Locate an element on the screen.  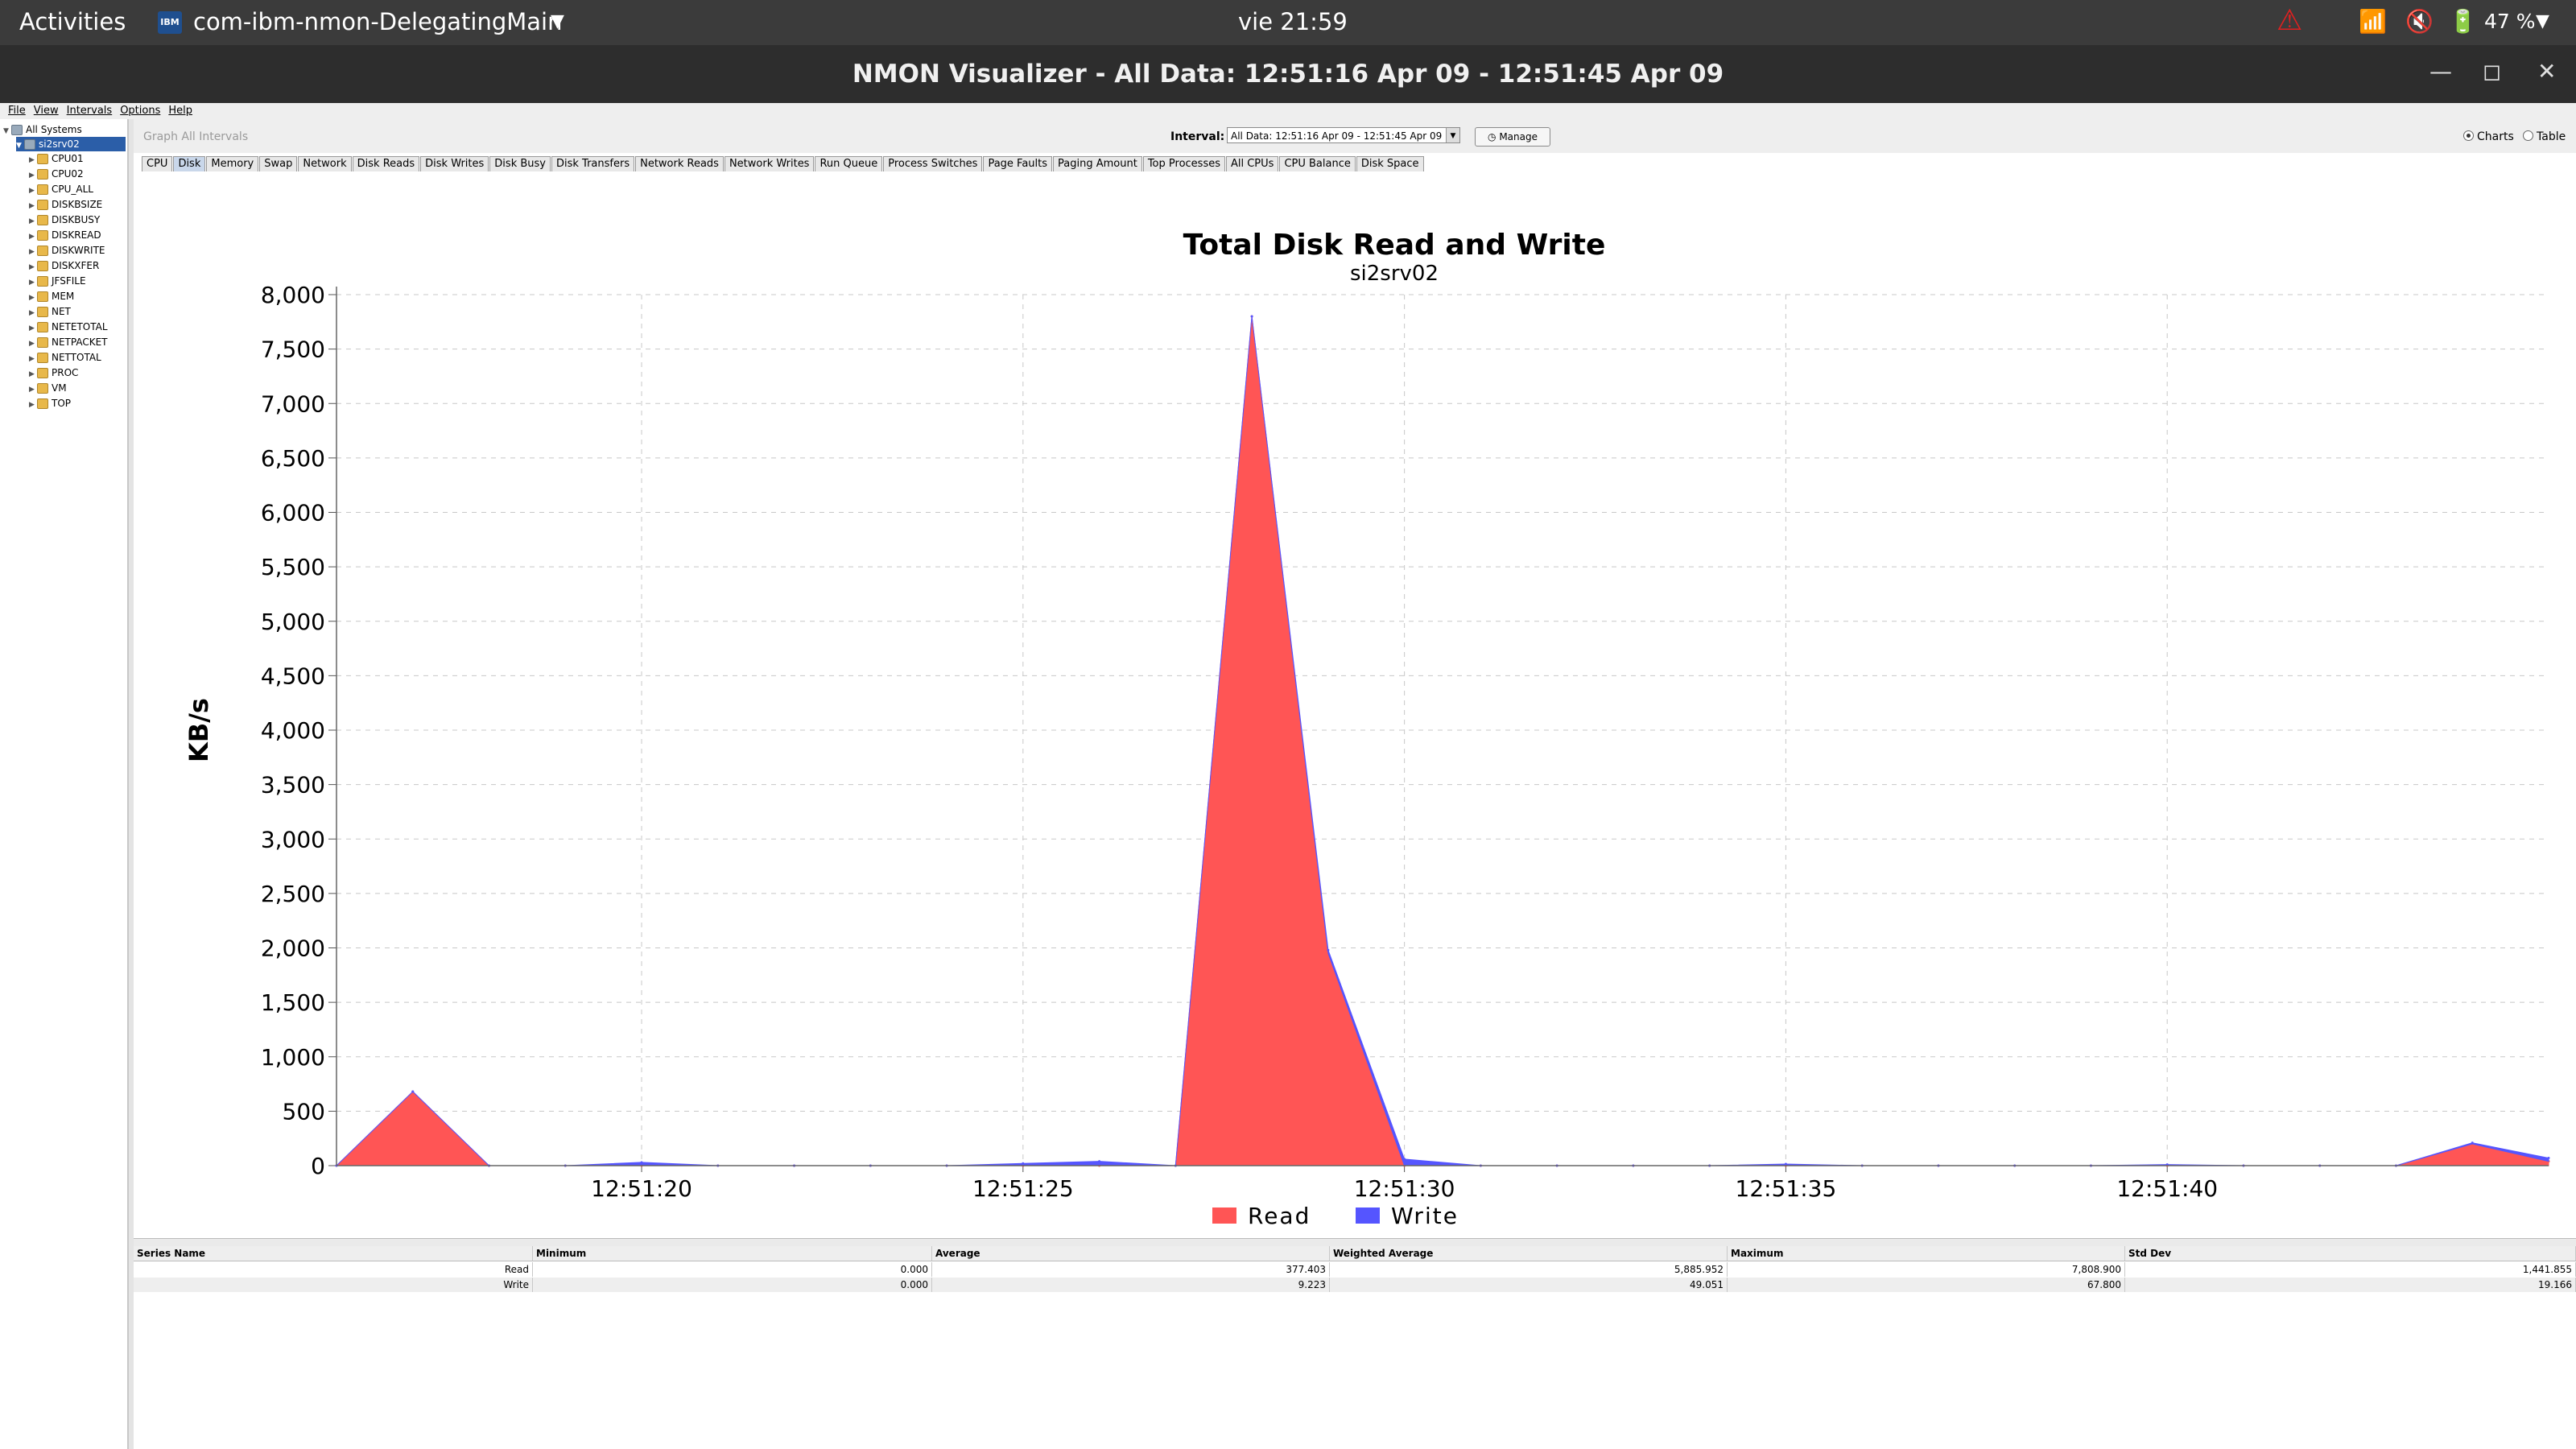
app-menu-label: com-ibm-nmon-DelegatingMain is located at coordinates (378, 21).